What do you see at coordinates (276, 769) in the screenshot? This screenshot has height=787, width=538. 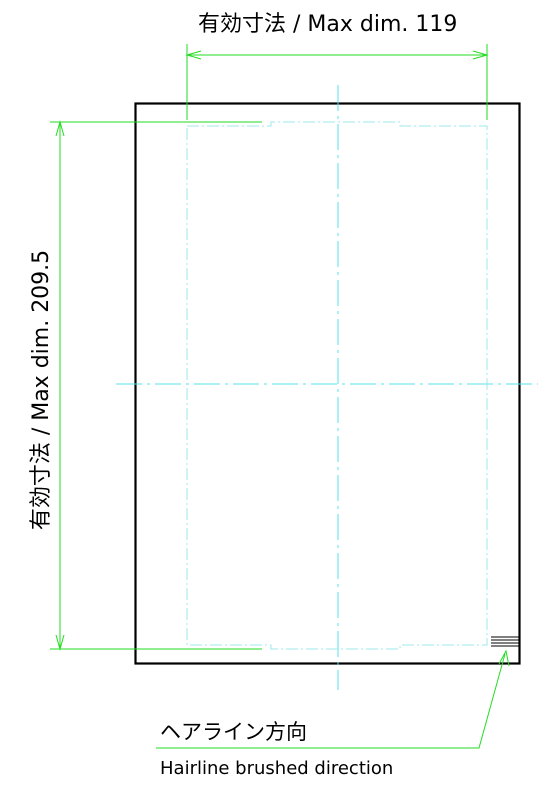 I see `hairline-direction-label-en: Hairline brushed direction` at bounding box center [276, 769].